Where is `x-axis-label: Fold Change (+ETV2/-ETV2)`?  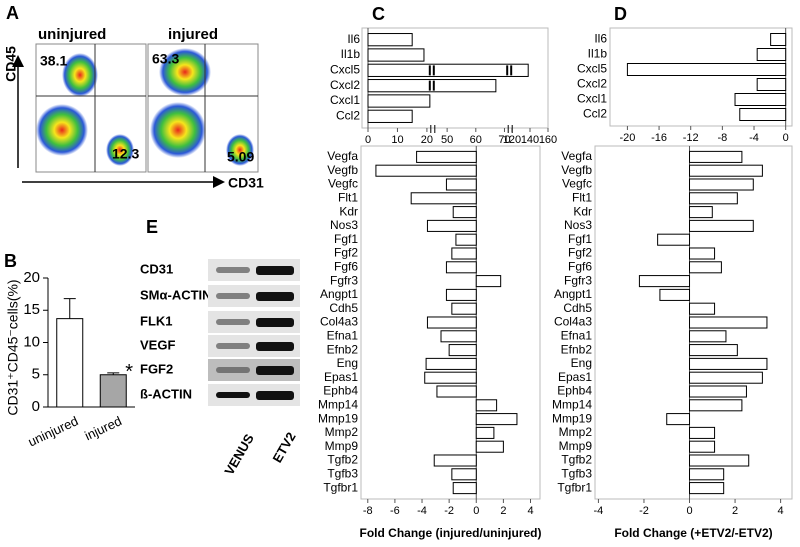
x-axis-label: Fold Change (+ETV2/-ETV2) is located at coordinates (693, 533).